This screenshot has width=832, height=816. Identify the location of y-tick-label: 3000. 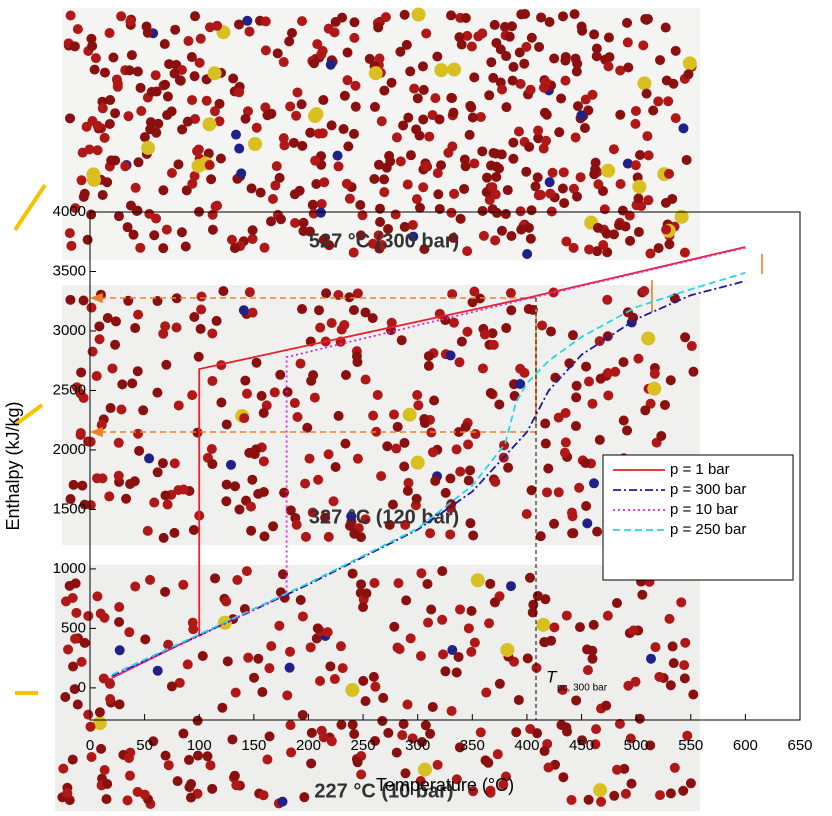
(69, 330).